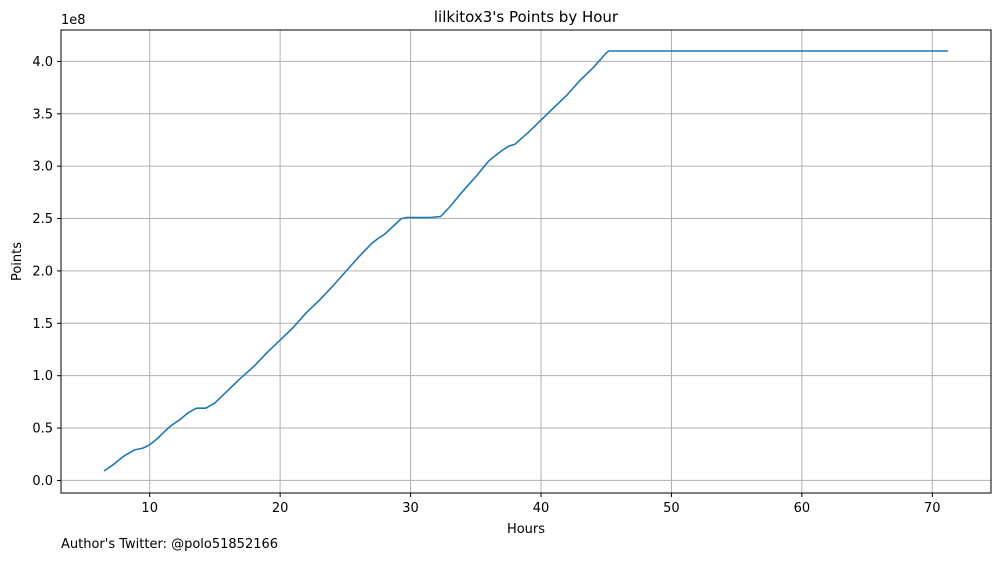  Describe the element at coordinates (541, 508) in the screenshot. I see `x-tick-label: 40` at that location.